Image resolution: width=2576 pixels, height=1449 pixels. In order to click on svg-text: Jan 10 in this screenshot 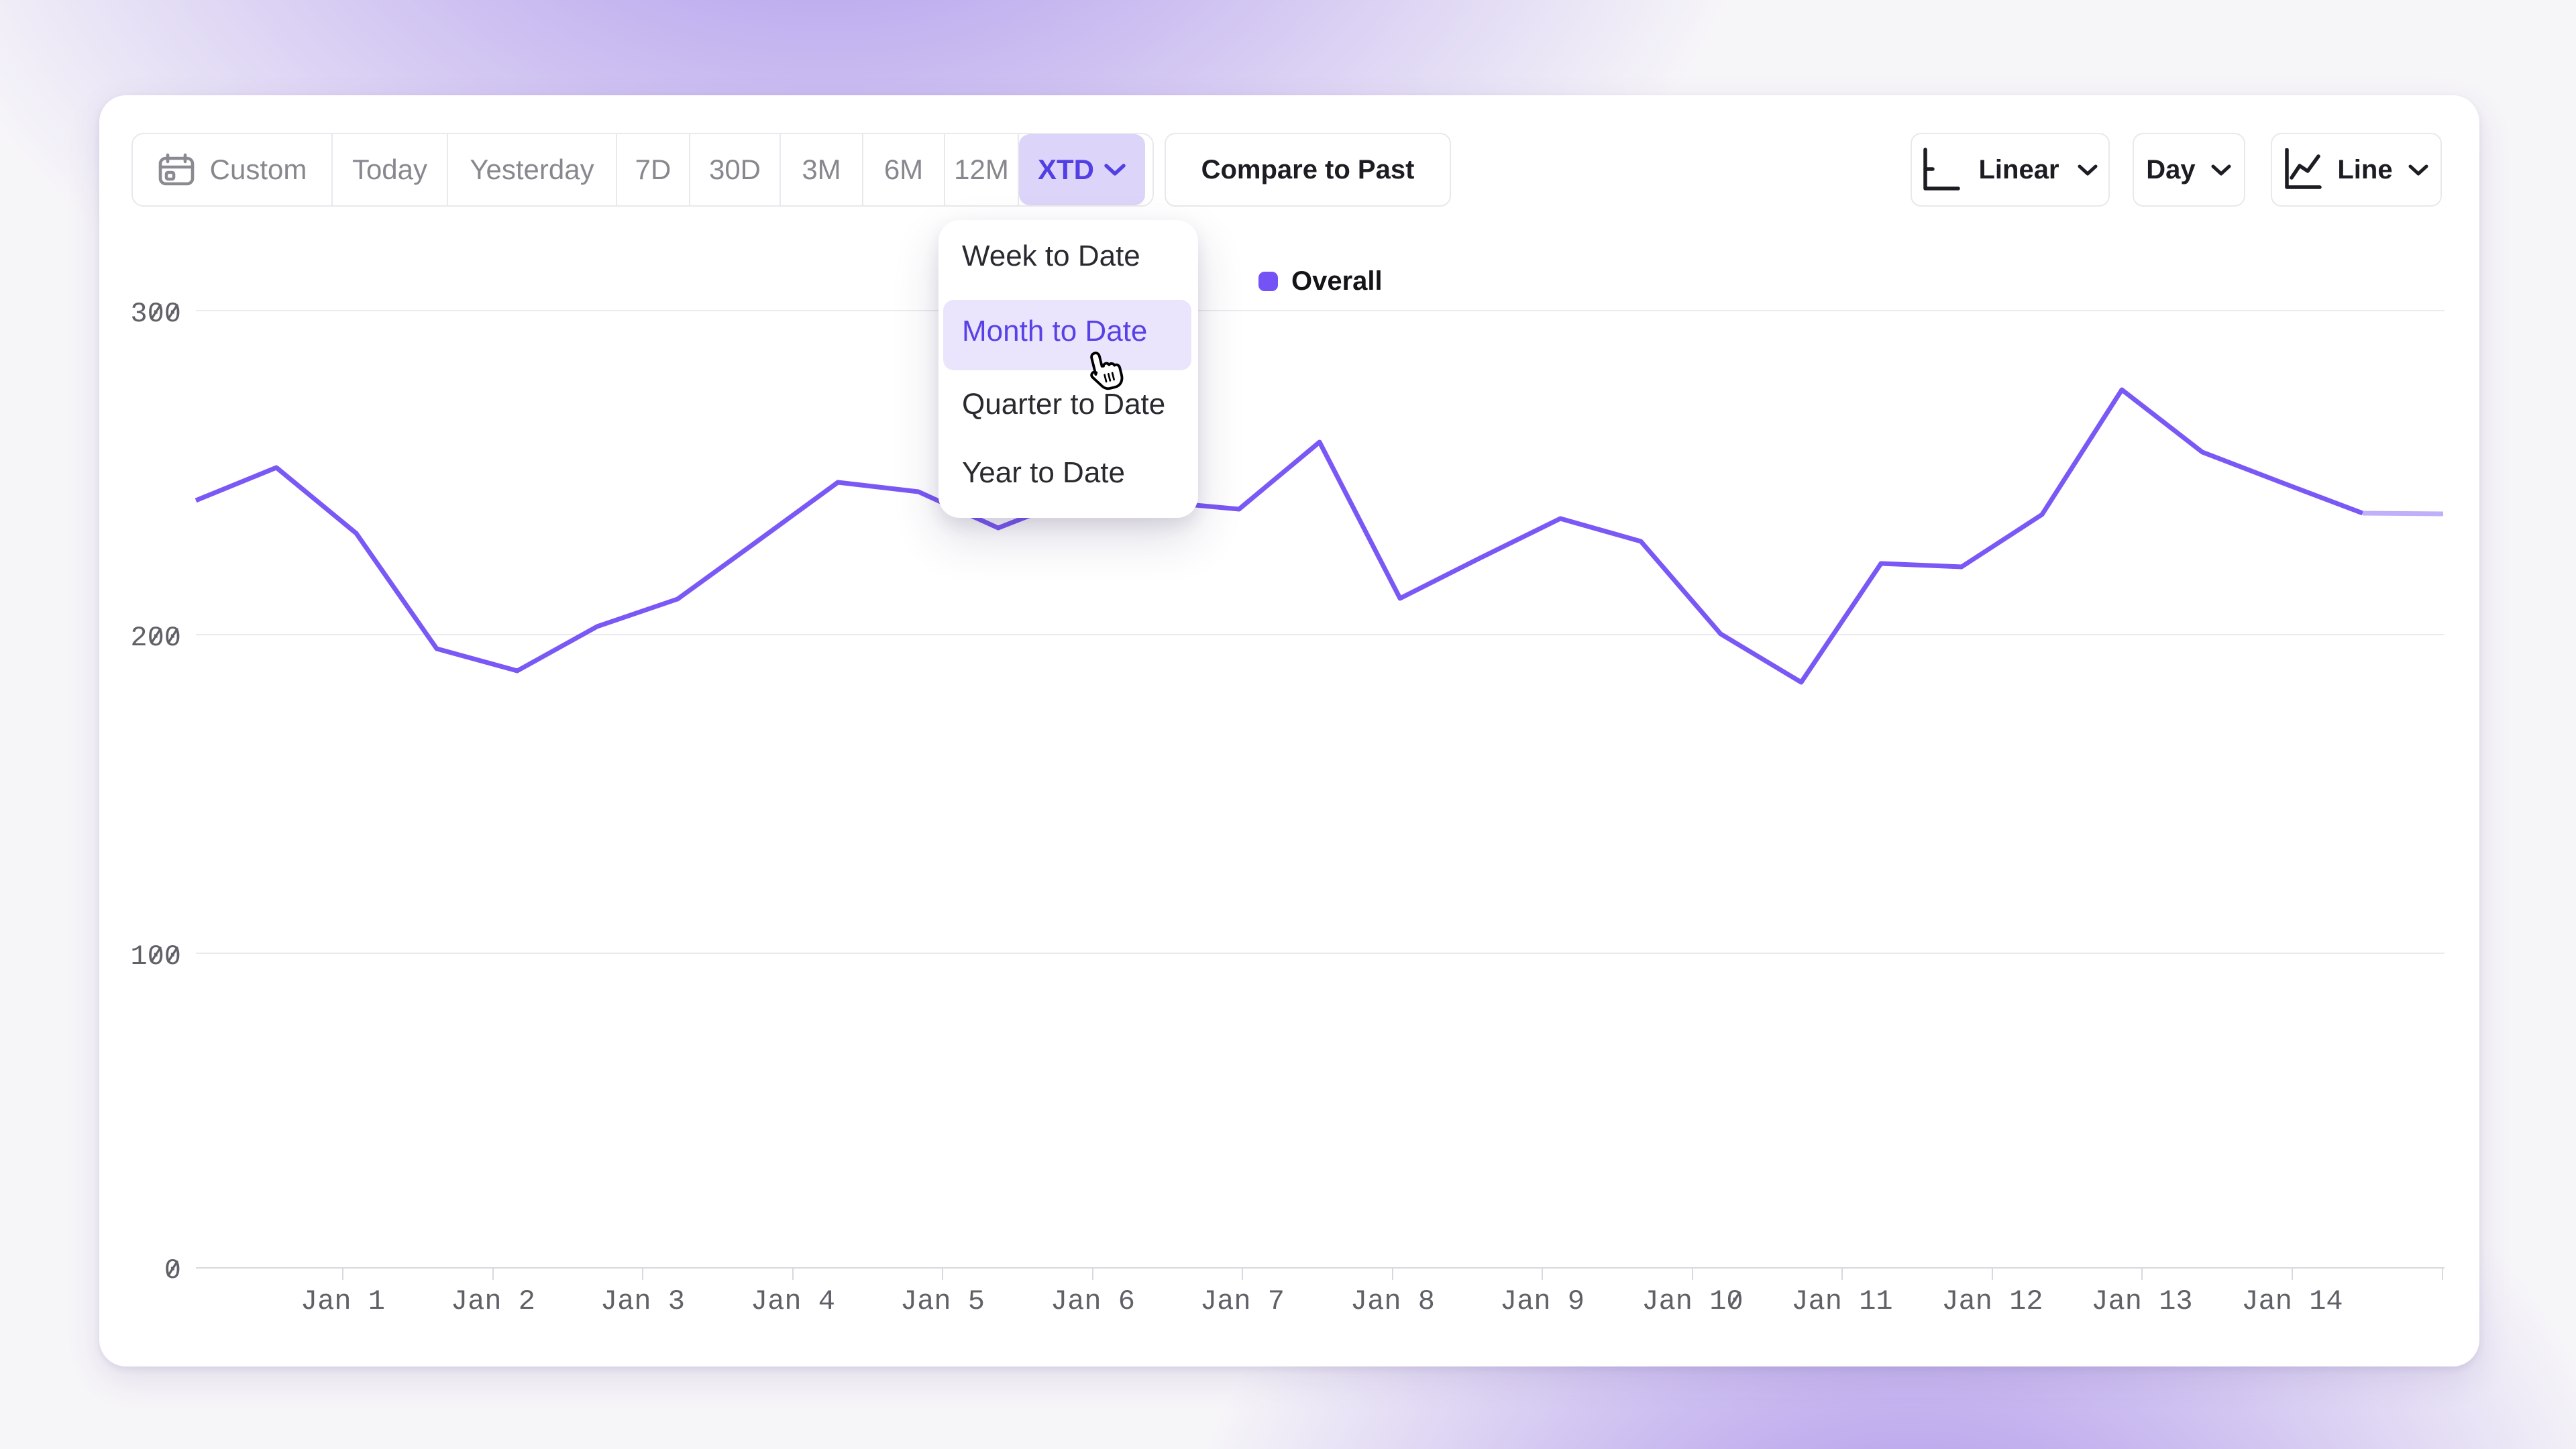, I will do `click(1692, 1301)`.